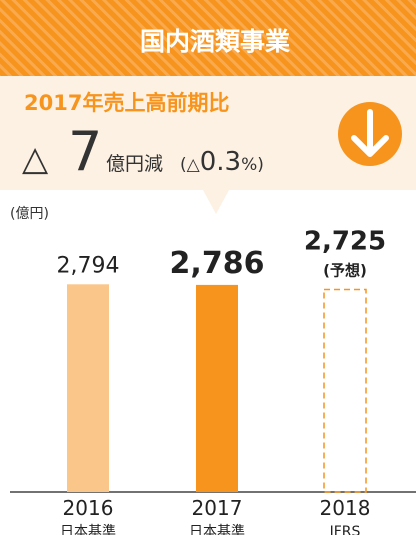 The height and width of the screenshot is (535, 416). What do you see at coordinates (35, 159) in the screenshot?
I see `change-symbol: △` at bounding box center [35, 159].